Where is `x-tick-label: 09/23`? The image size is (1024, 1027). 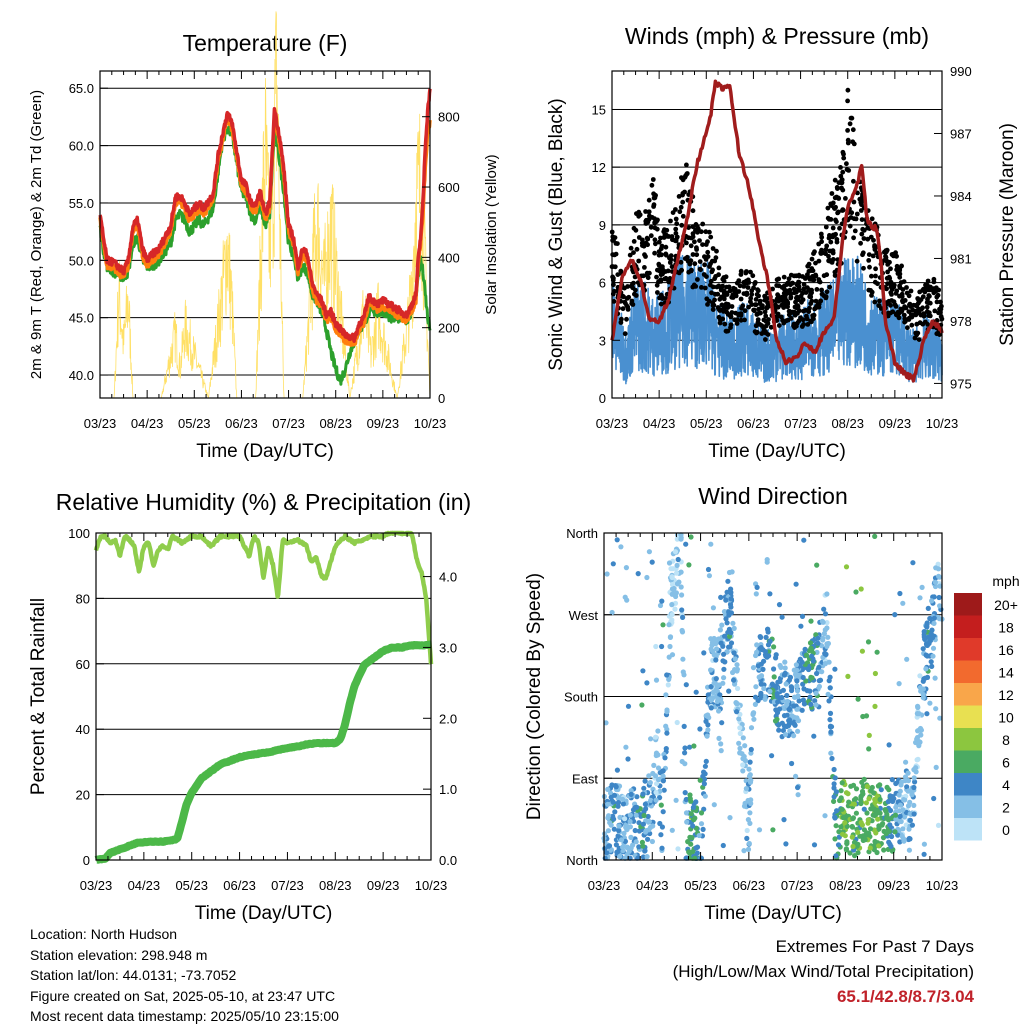
x-tick-label: 09/23 is located at coordinates (383, 885).